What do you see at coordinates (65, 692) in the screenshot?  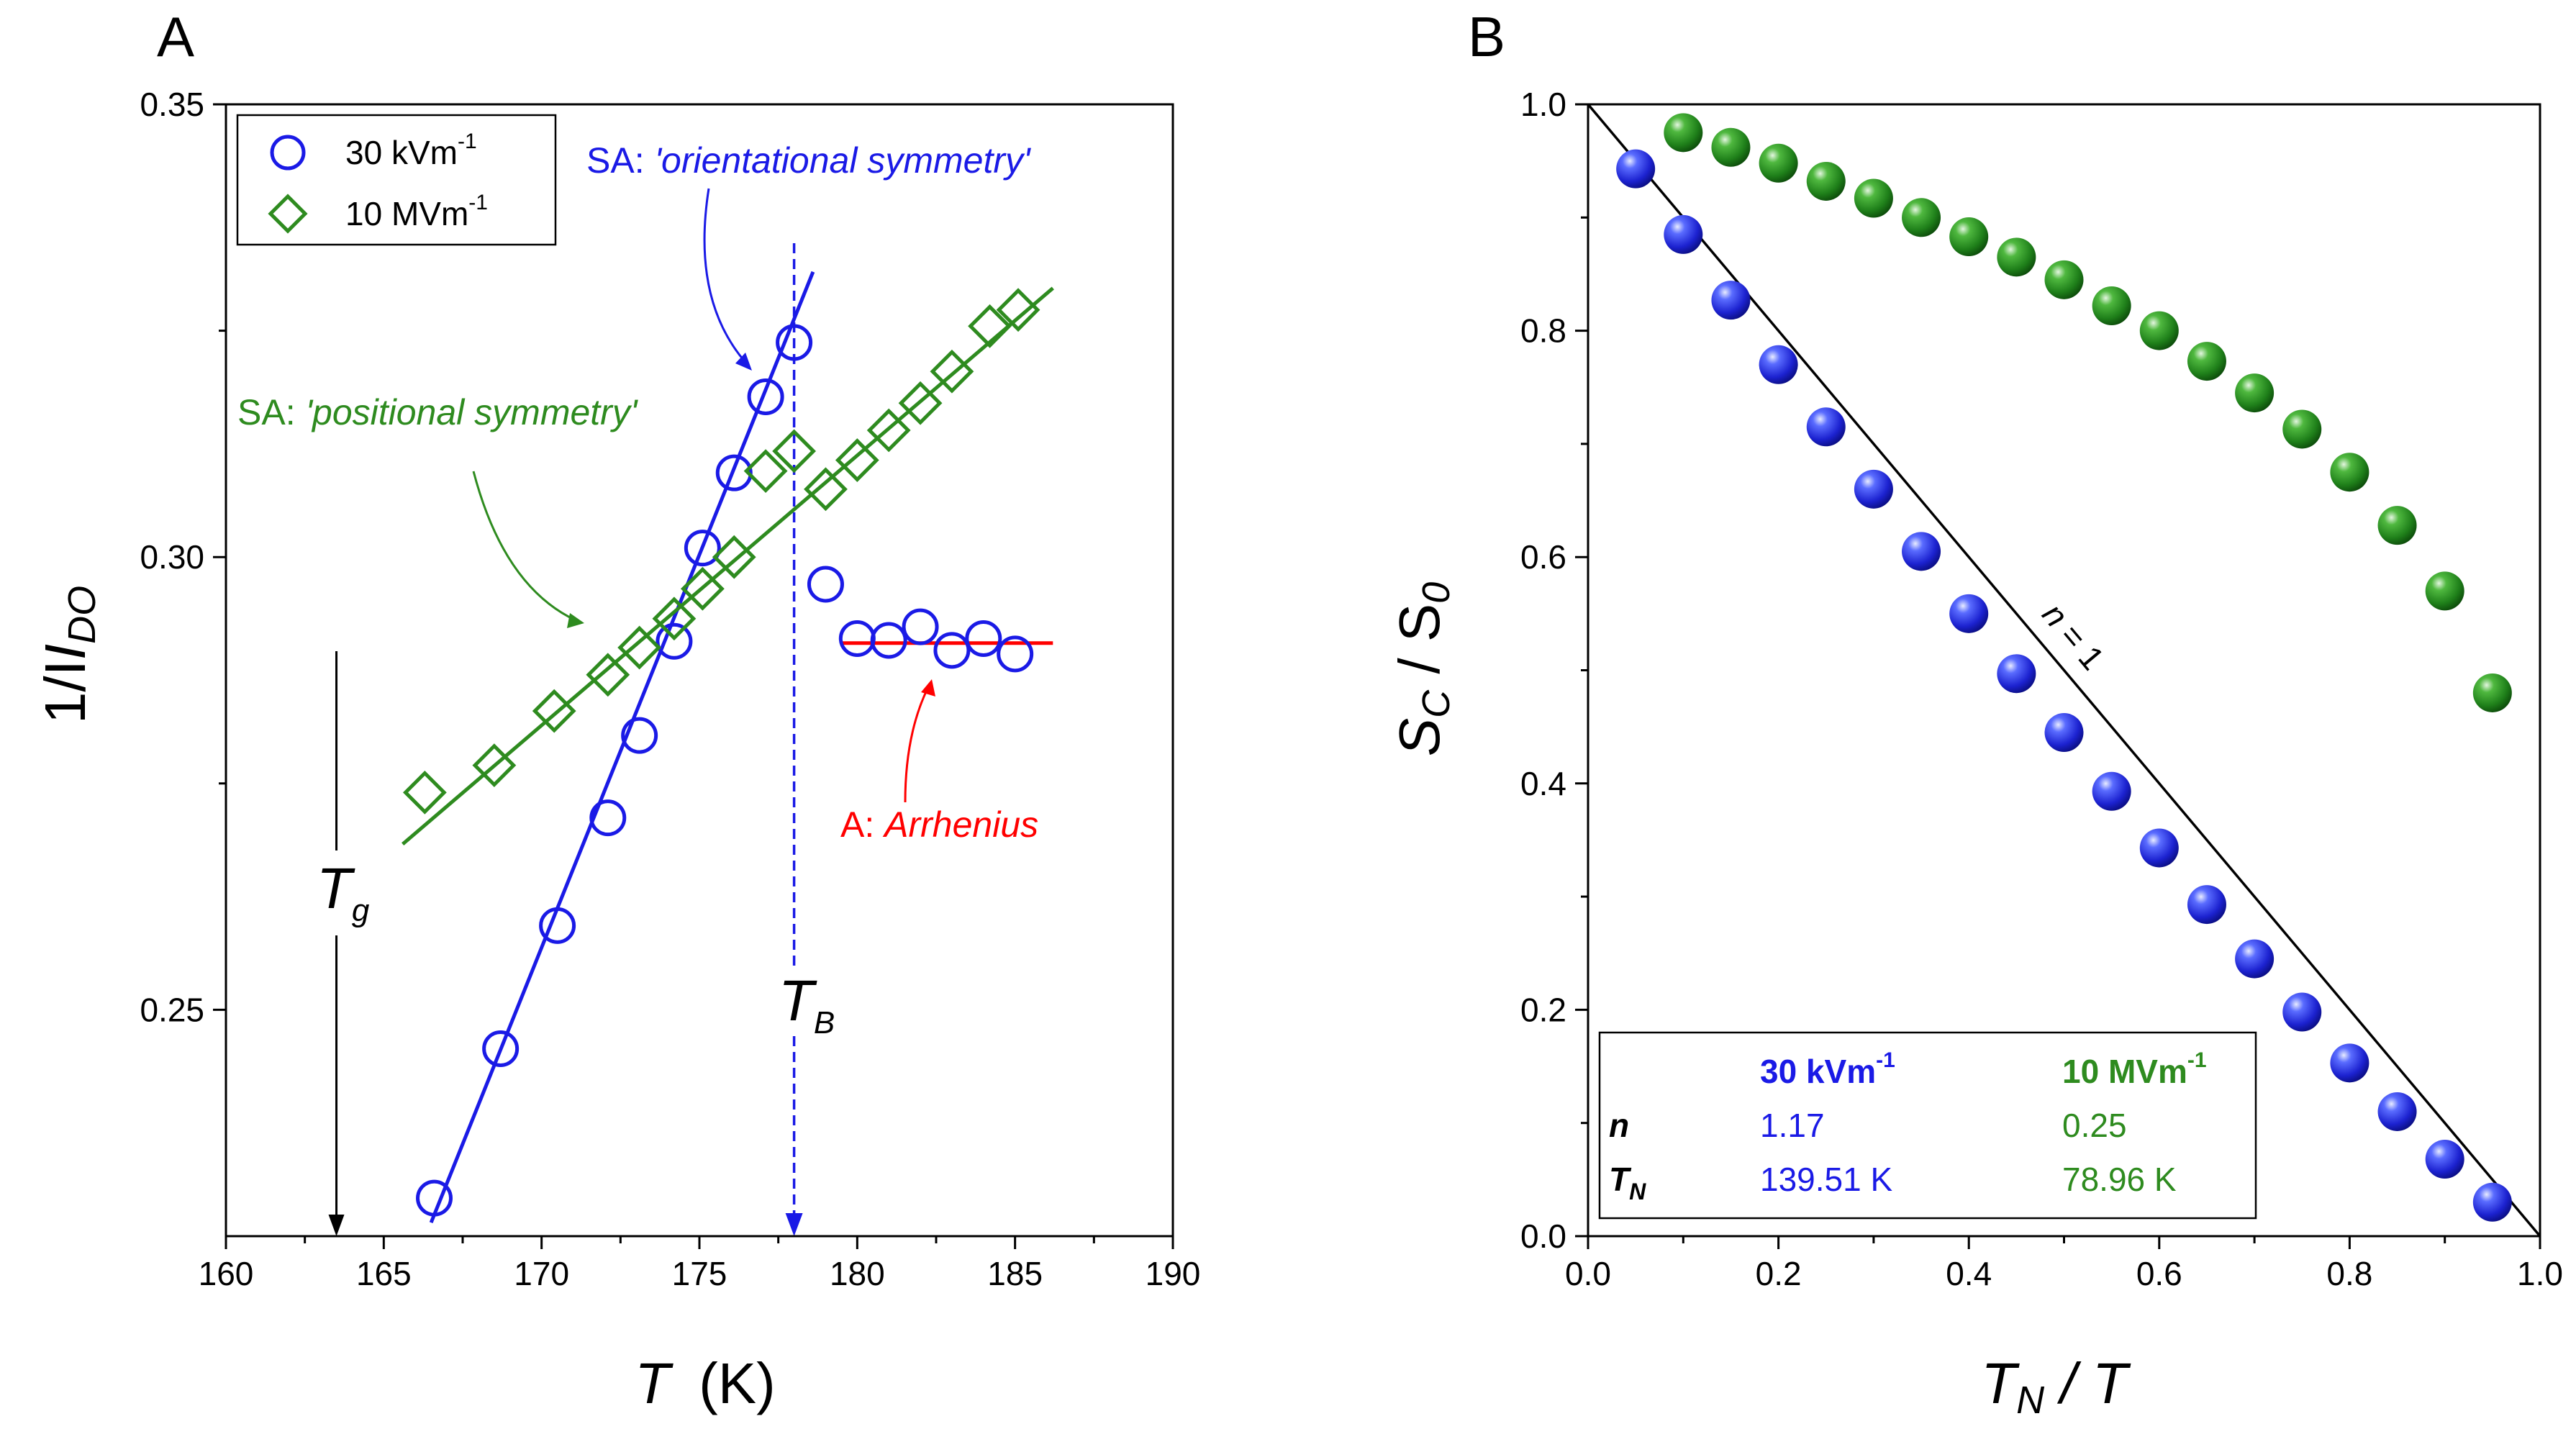 I see `panel-a-y-axis-label-main: 1/I` at bounding box center [65, 692].